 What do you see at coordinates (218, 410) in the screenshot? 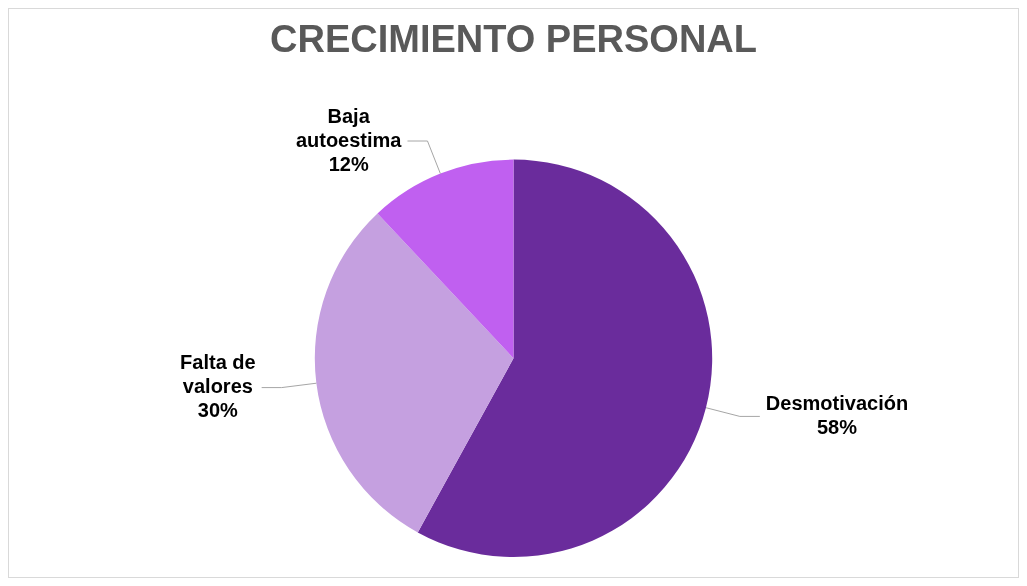
I see `data-label: 30%` at bounding box center [218, 410].